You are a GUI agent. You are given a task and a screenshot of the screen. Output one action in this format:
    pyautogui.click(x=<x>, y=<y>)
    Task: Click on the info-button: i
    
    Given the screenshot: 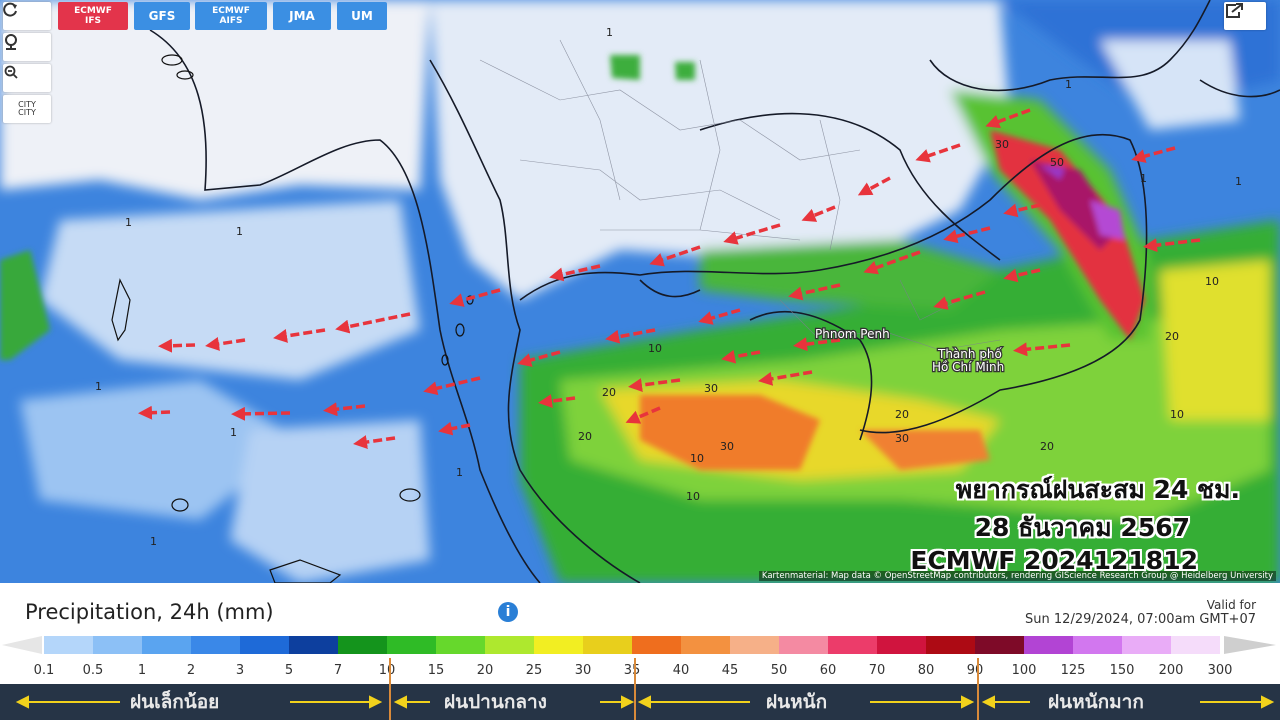 What is the action you would take?
    pyautogui.click(x=508, y=612)
    